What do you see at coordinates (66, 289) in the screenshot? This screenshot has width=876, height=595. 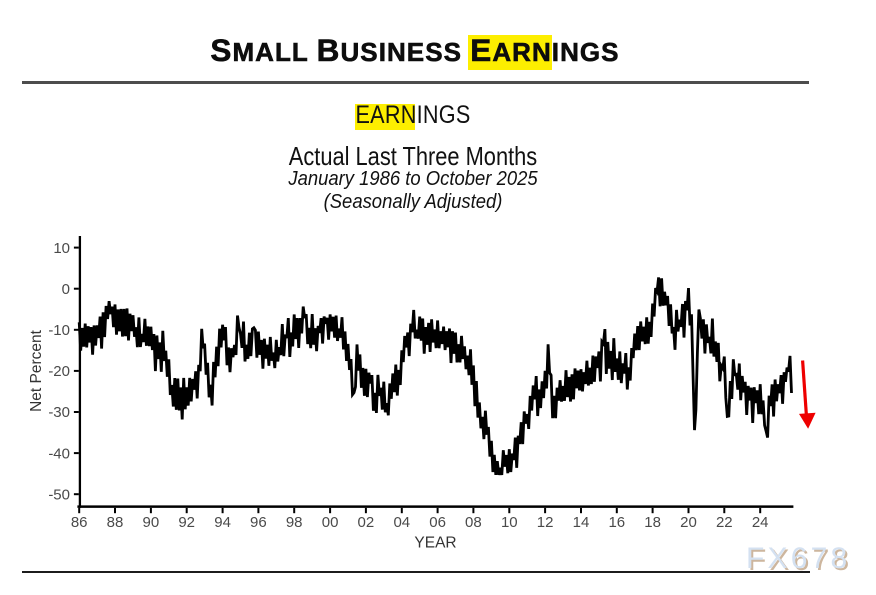 I see `svg-text: 0` at bounding box center [66, 289].